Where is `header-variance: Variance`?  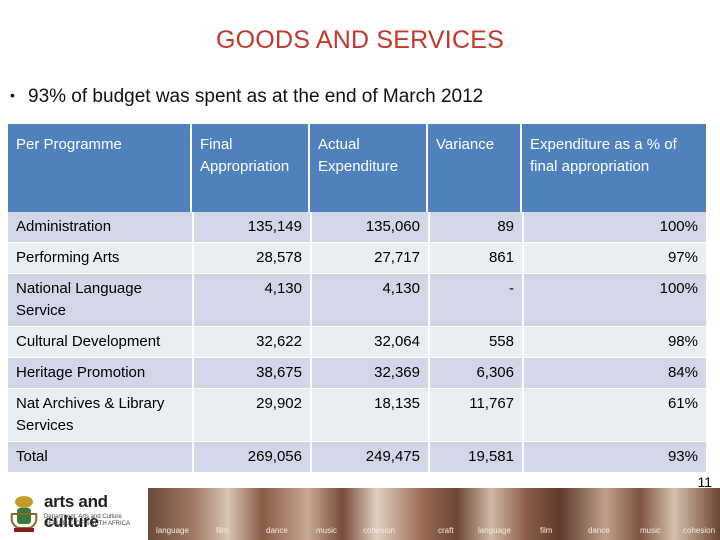 header-variance: Variance is located at coordinates (475, 168).